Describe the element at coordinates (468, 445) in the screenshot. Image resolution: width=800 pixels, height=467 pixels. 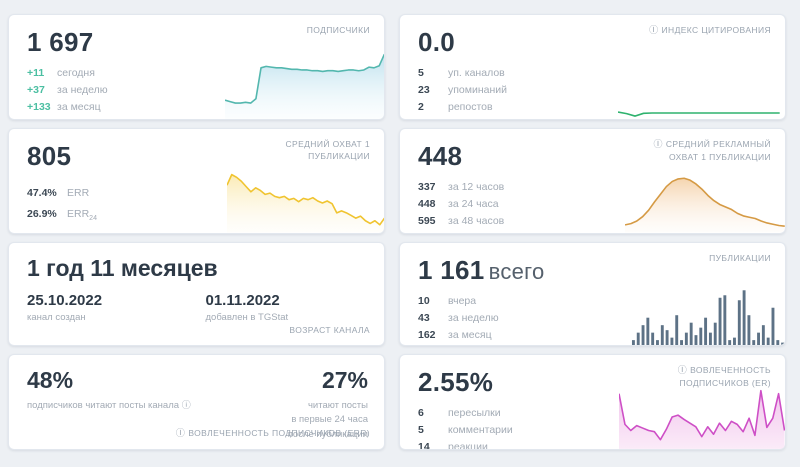
I see `stat-label: реакции` at that location.